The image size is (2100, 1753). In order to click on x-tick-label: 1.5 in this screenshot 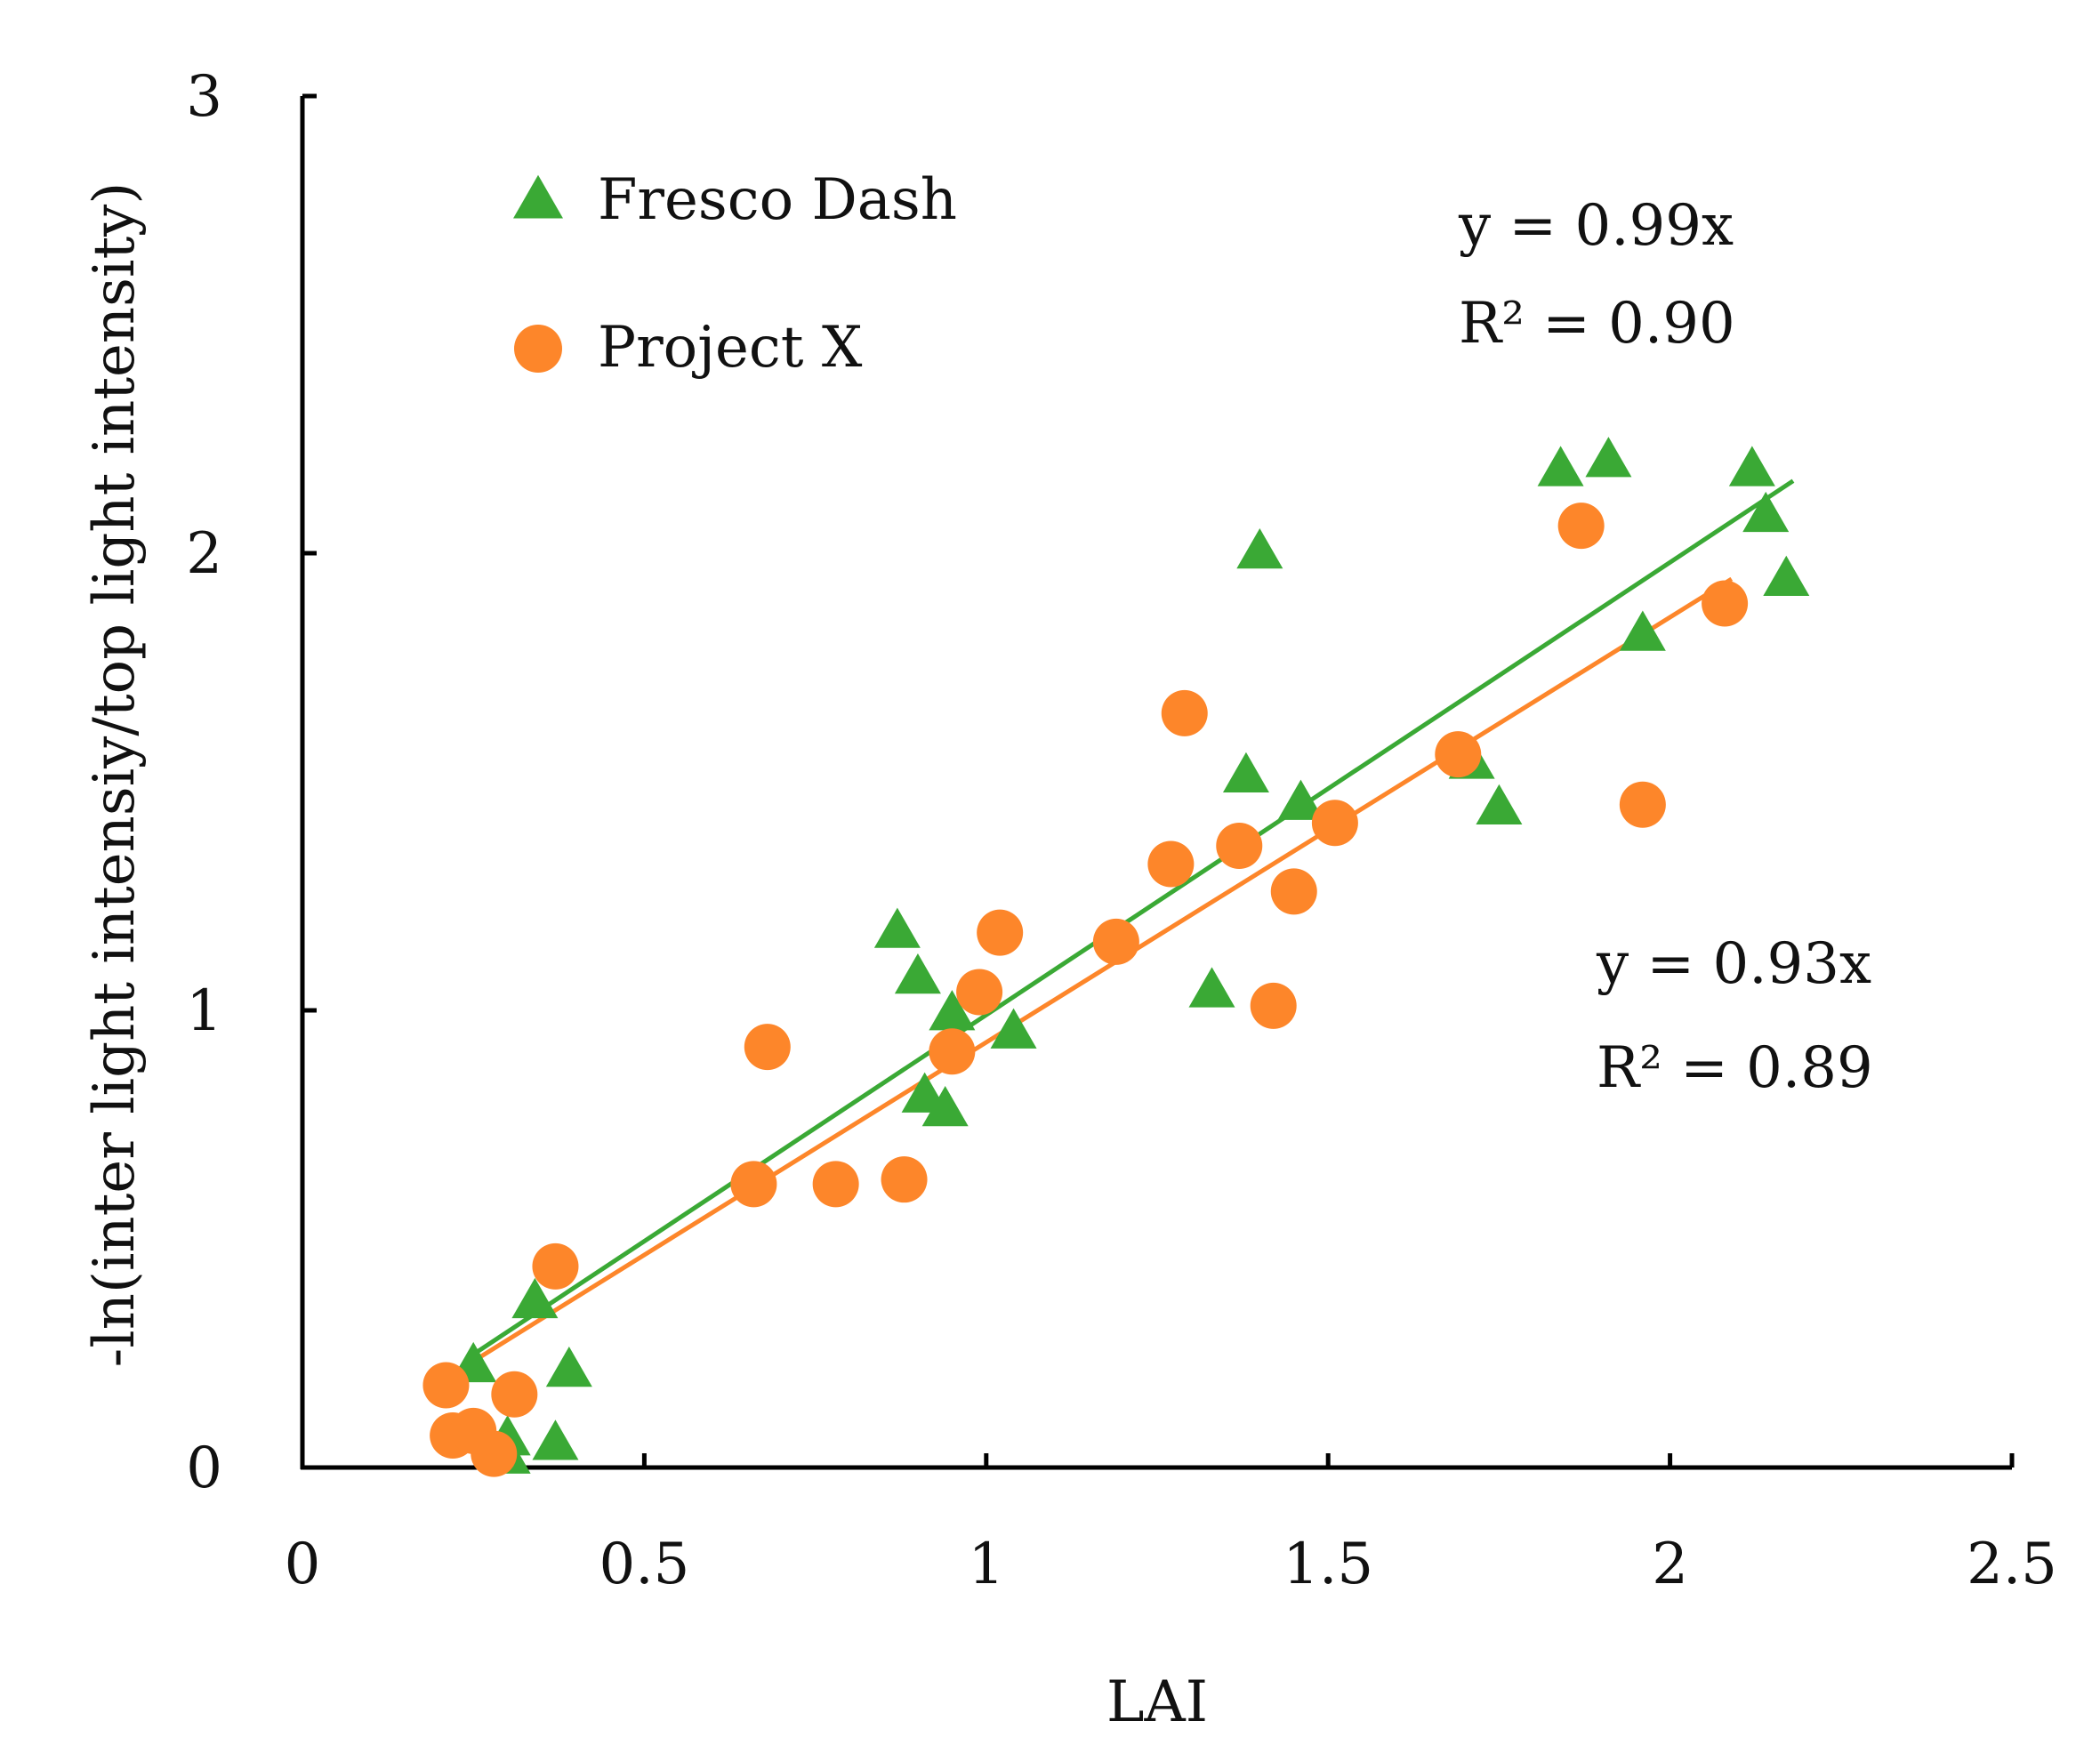, I will do `click(1328, 1564)`.